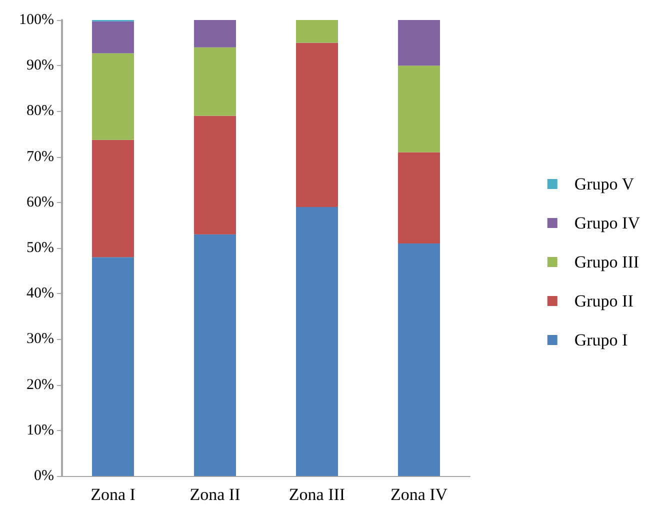 The image size is (655, 524). Describe the element at coordinates (601, 340) in the screenshot. I see `legend-label: Grupo I` at that location.